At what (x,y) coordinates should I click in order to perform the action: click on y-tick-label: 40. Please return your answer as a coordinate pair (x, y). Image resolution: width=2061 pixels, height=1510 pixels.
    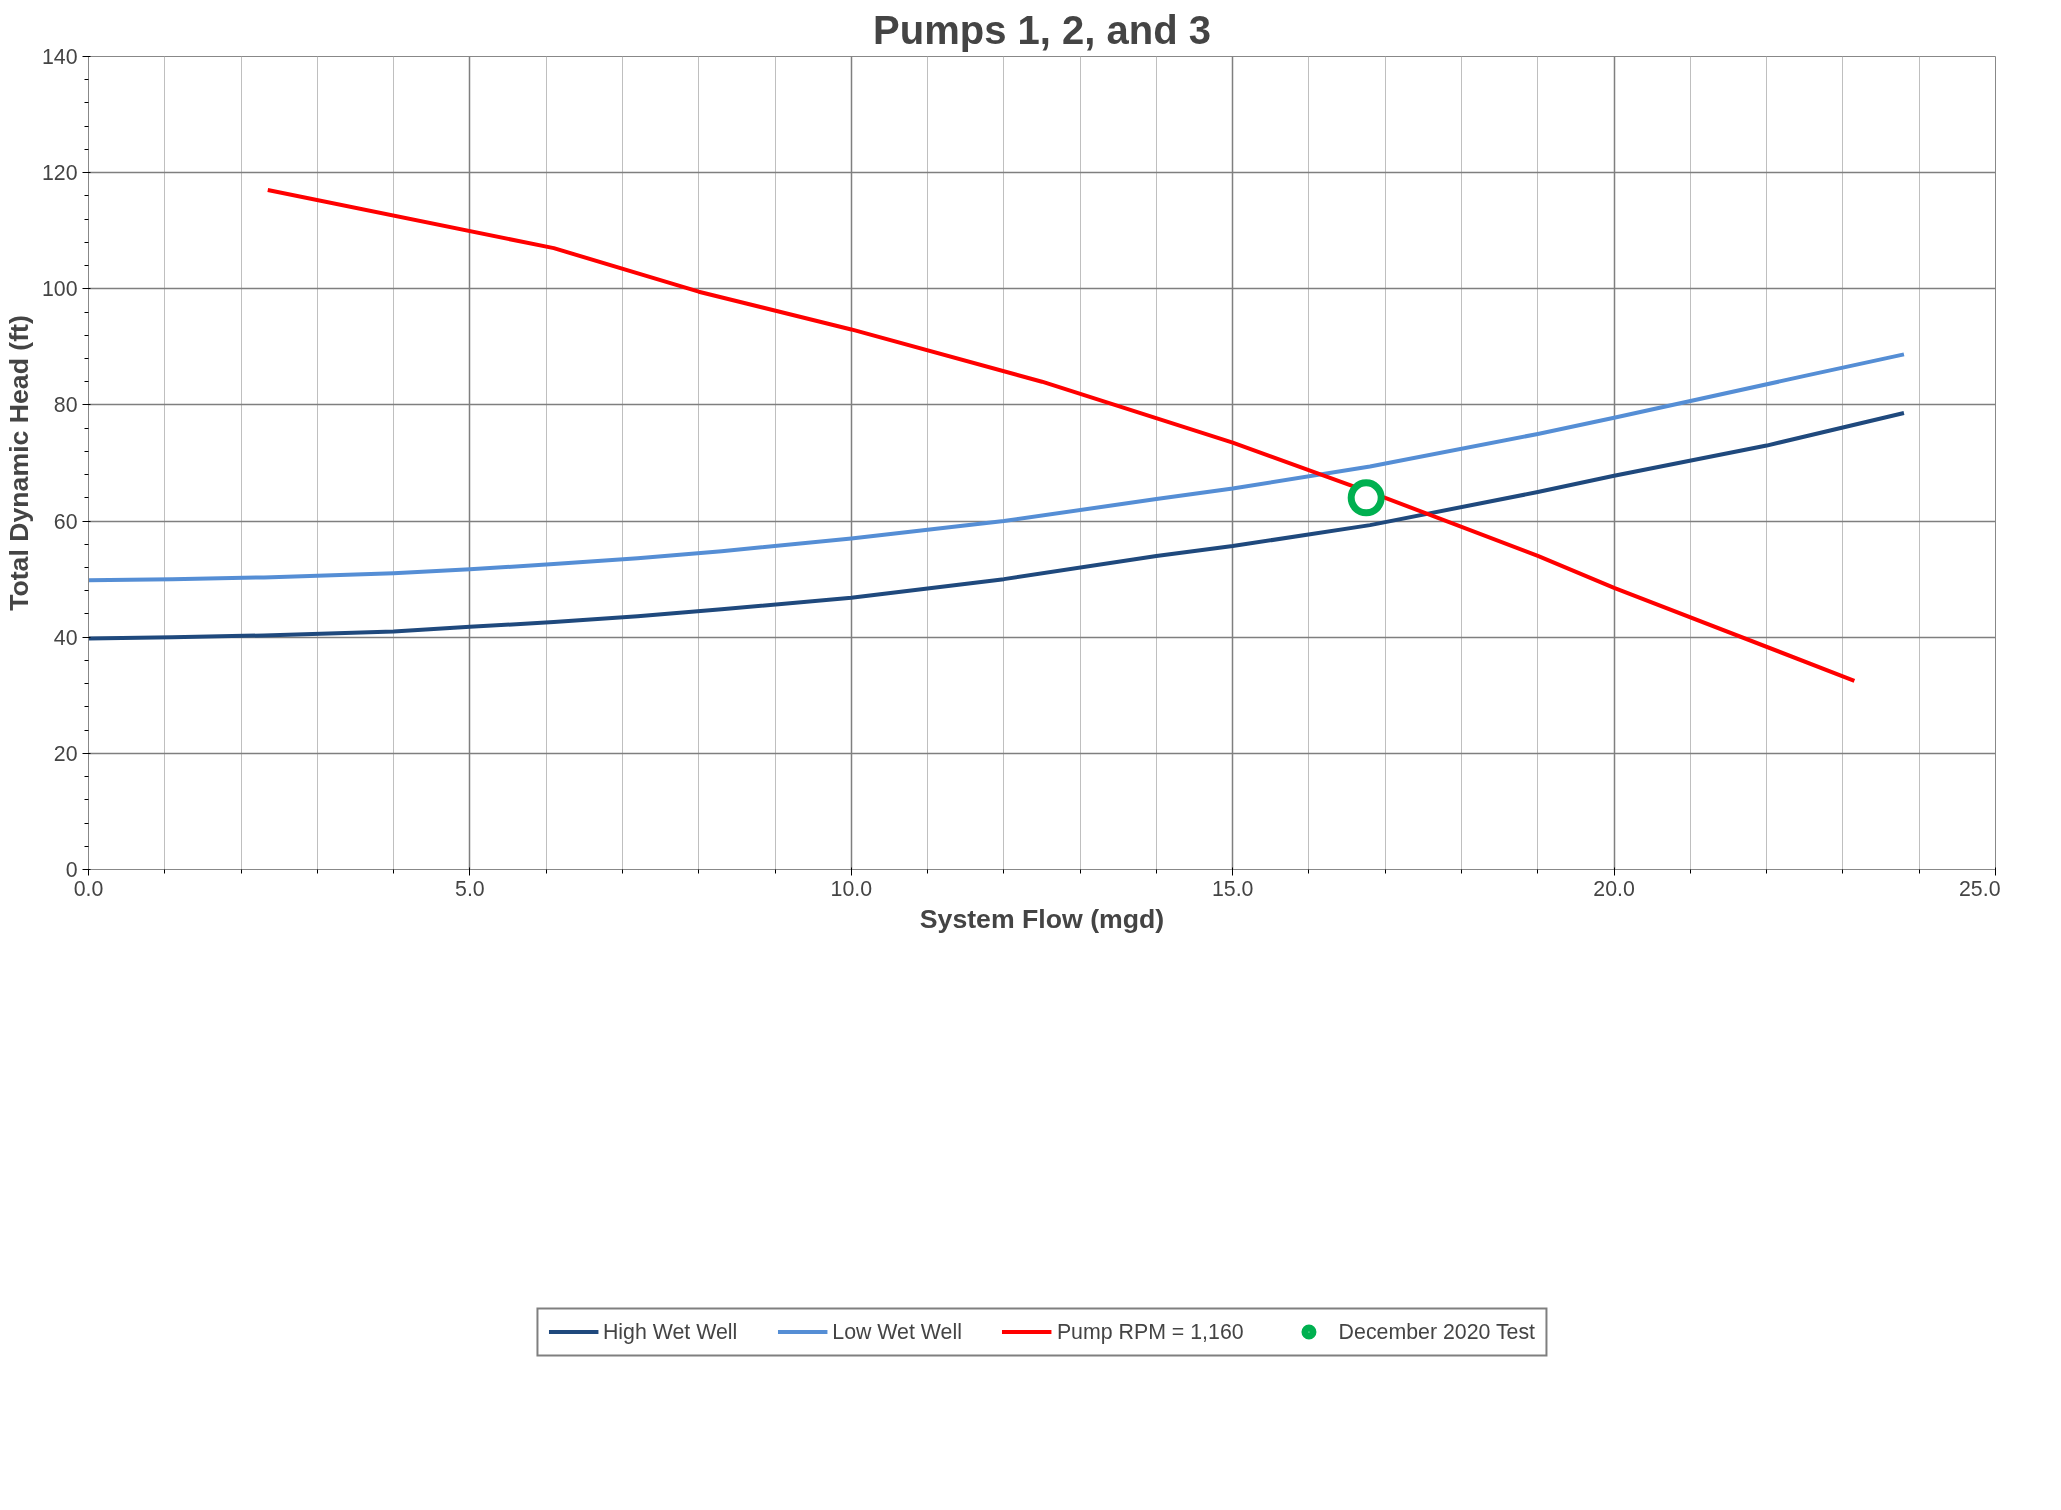
    Looking at the image, I should click on (65, 637).